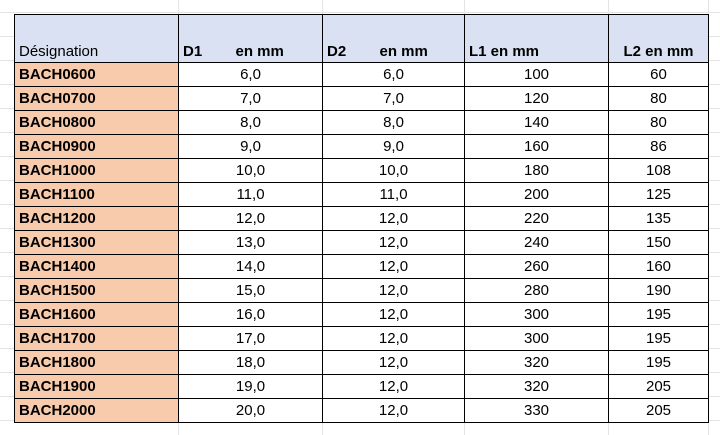 This screenshot has width=720, height=435. I want to click on value-cell: 125, so click(658, 194).